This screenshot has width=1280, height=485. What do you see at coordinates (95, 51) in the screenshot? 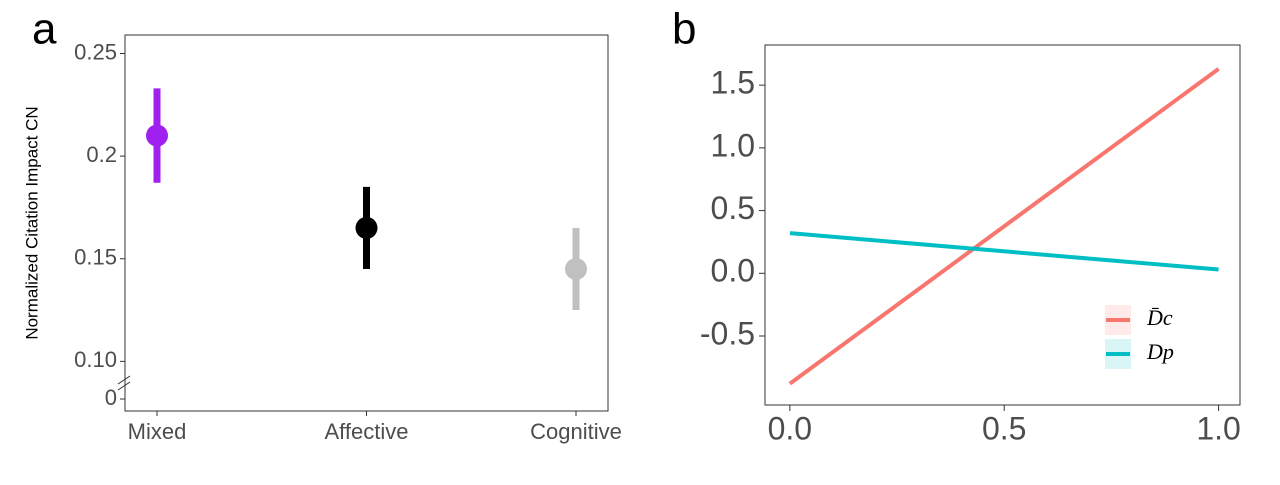
I see `y-tick-label: 0.25` at bounding box center [95, 51].